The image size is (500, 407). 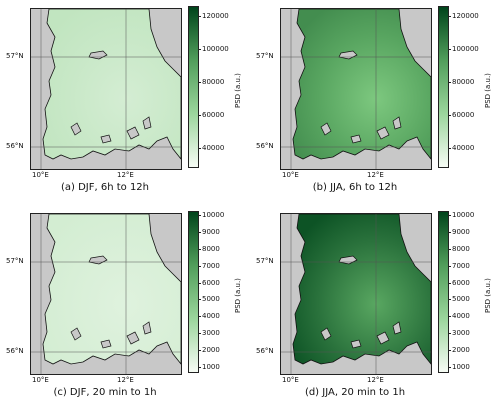 What do you see at coordinates (461, 265) in the screenshot?
I see `colorbar-tick-label: 7000` at bounding box center [461, 265].